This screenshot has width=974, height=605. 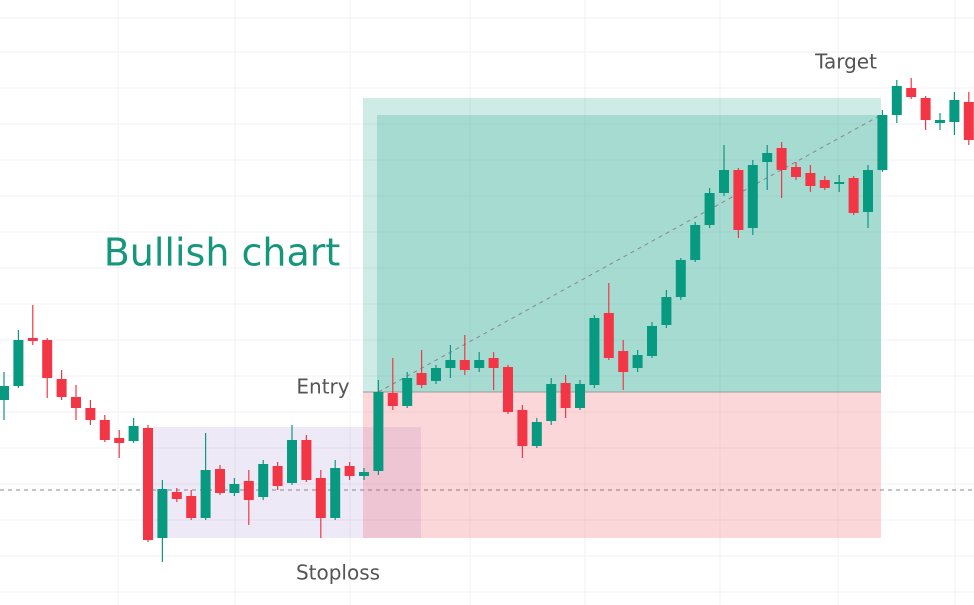 What do you see at coordinates (622, 465) in the screenshot?
I see `loss-zone` at bounding box center [622, 465].